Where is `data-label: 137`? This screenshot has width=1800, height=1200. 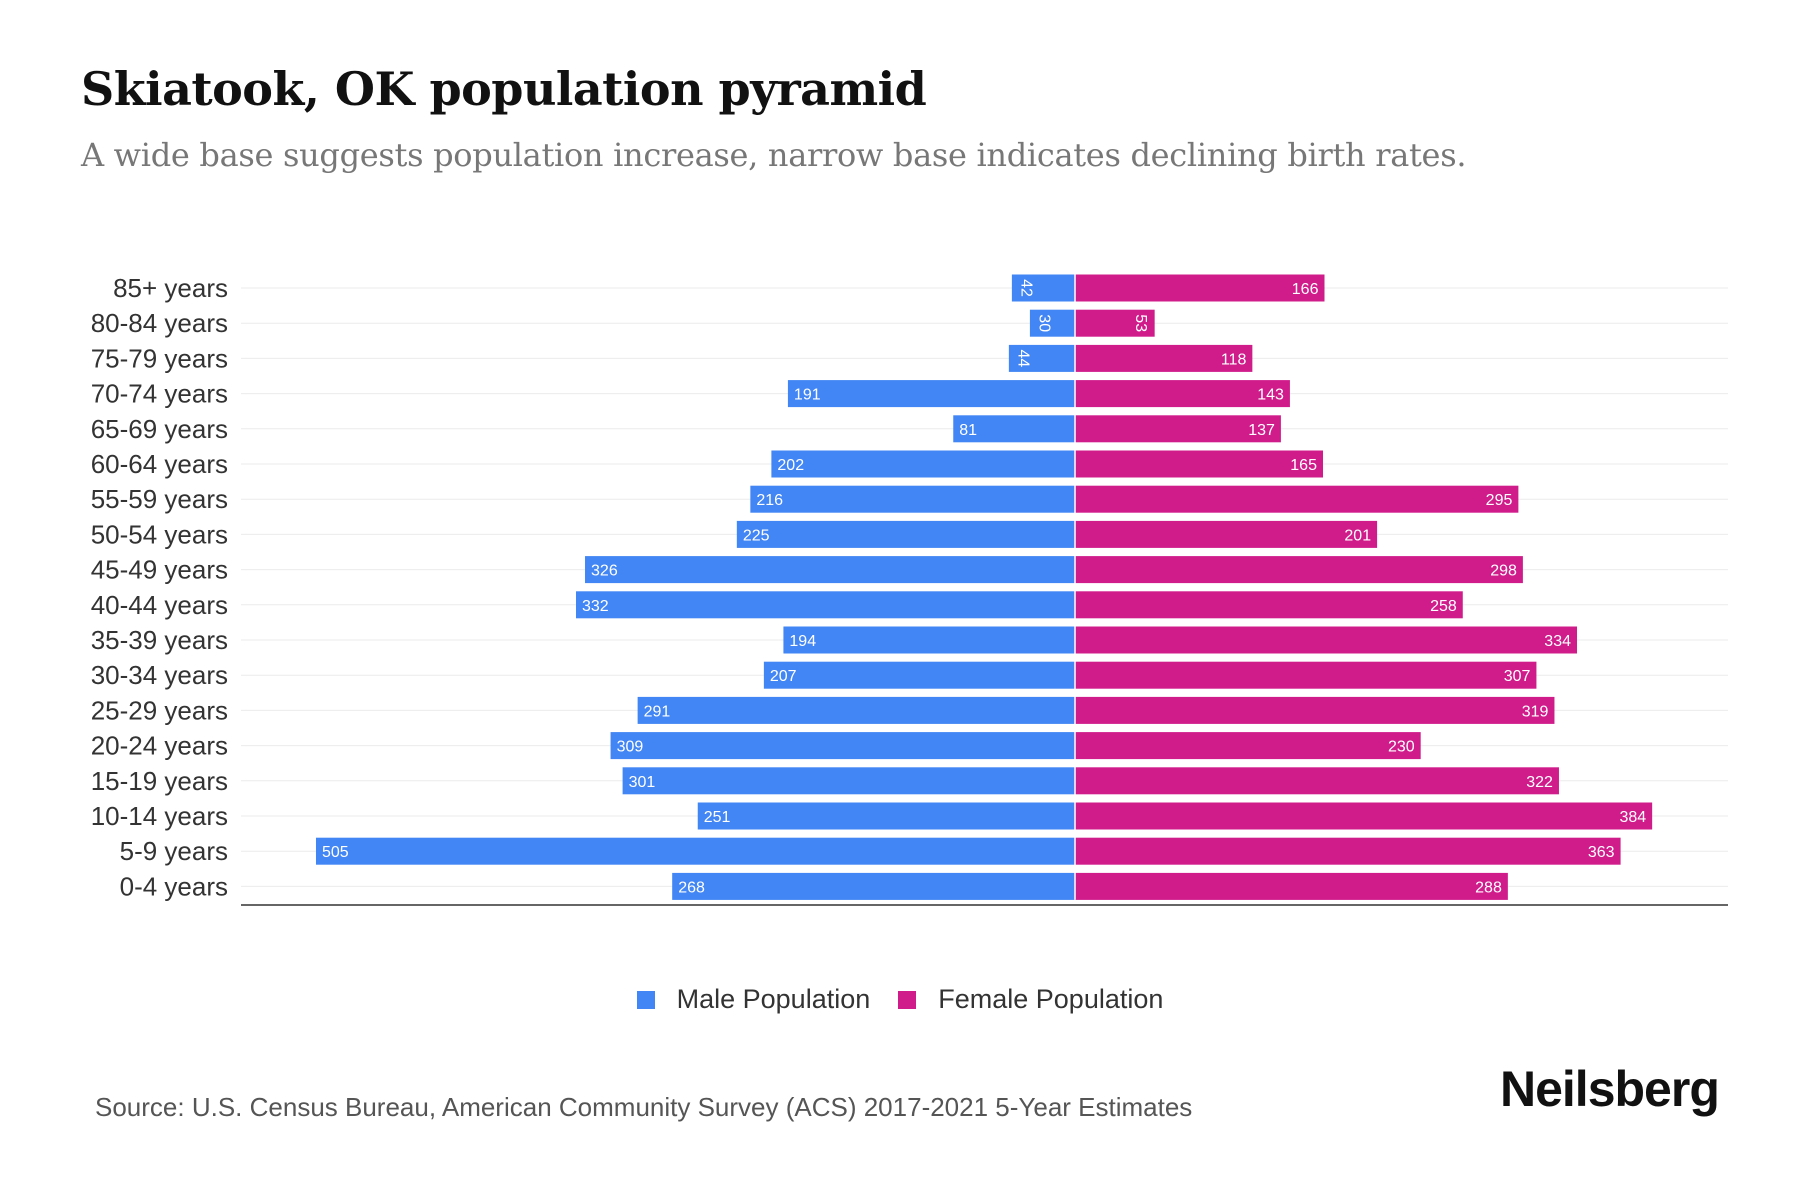 data-label: 137 is located at coordinates (1261, 430).